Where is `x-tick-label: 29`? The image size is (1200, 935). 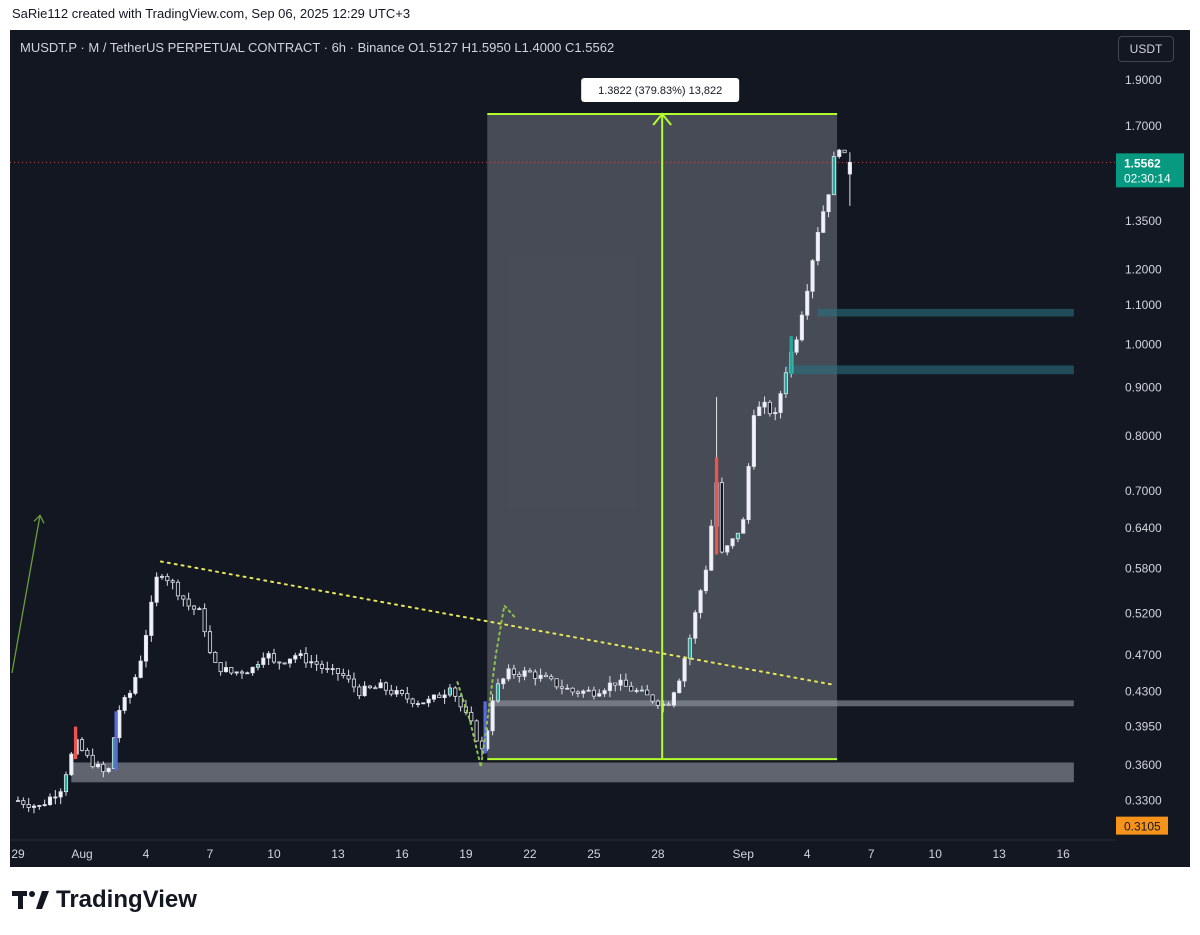
x-tick-label: 29 is located at coordinates (18, 854).